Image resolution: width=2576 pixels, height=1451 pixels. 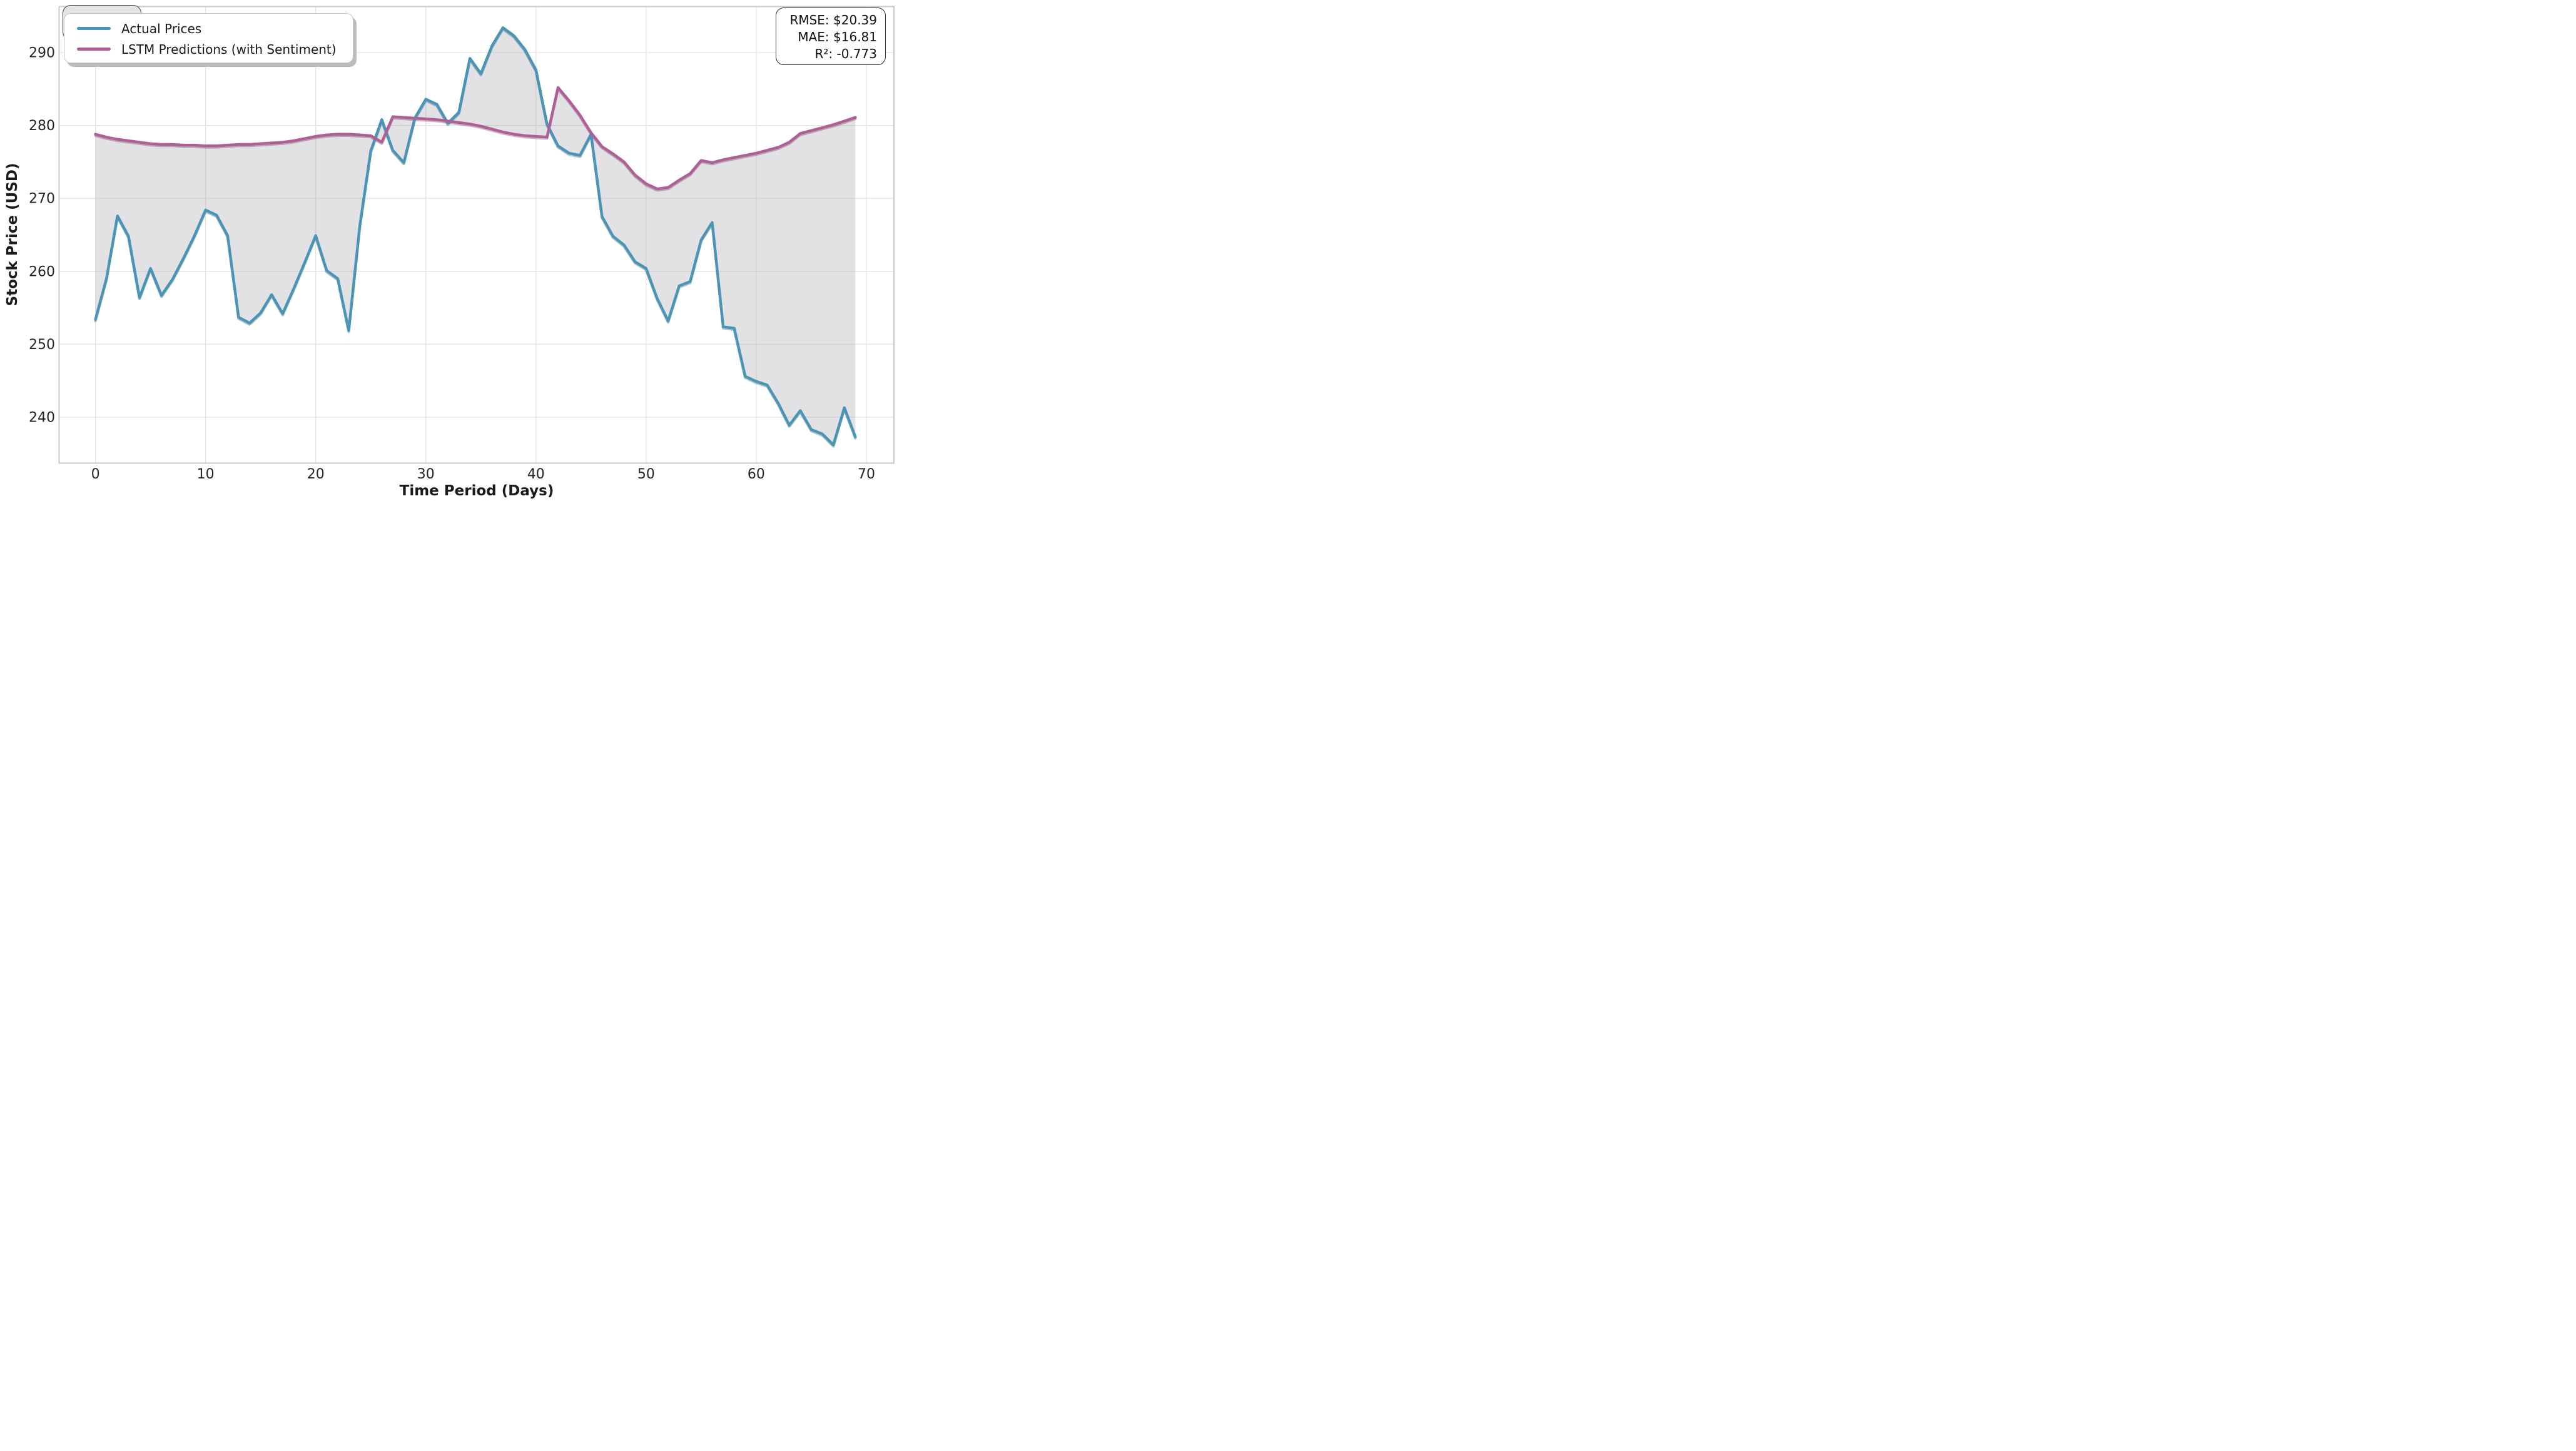 I want to click on axes-spines, so click(x=477, y=235).